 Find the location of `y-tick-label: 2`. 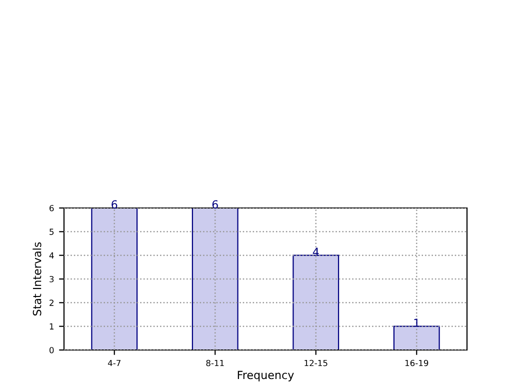

y-tick-label: 2 is located at coordinates (52, 303).